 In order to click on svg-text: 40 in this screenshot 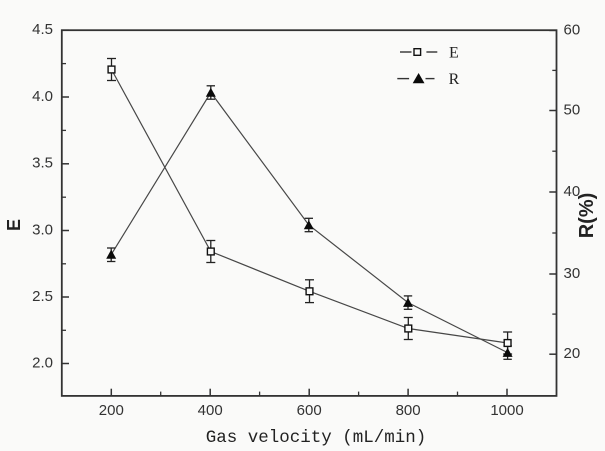, I will do `click(572, 191)`.